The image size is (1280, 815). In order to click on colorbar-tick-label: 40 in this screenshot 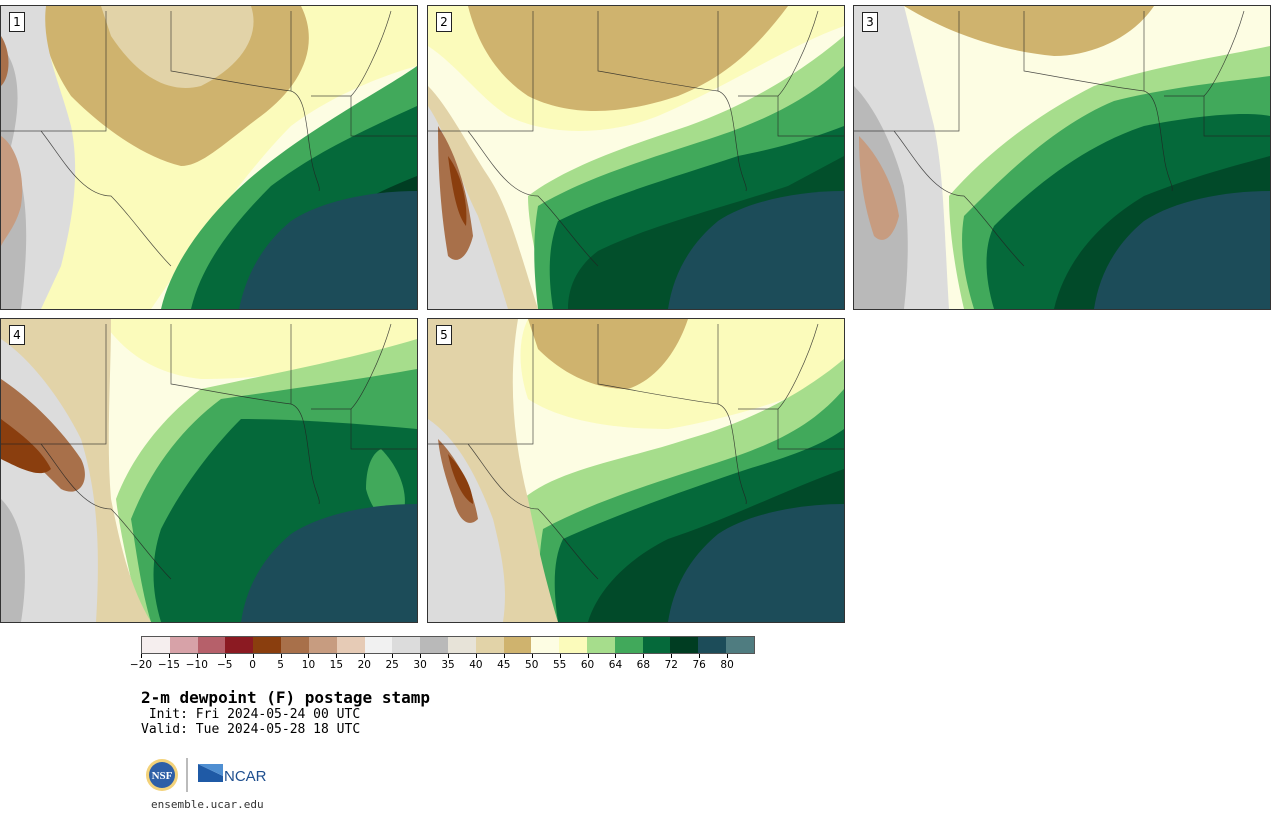, I will do `click(476, 665)`.